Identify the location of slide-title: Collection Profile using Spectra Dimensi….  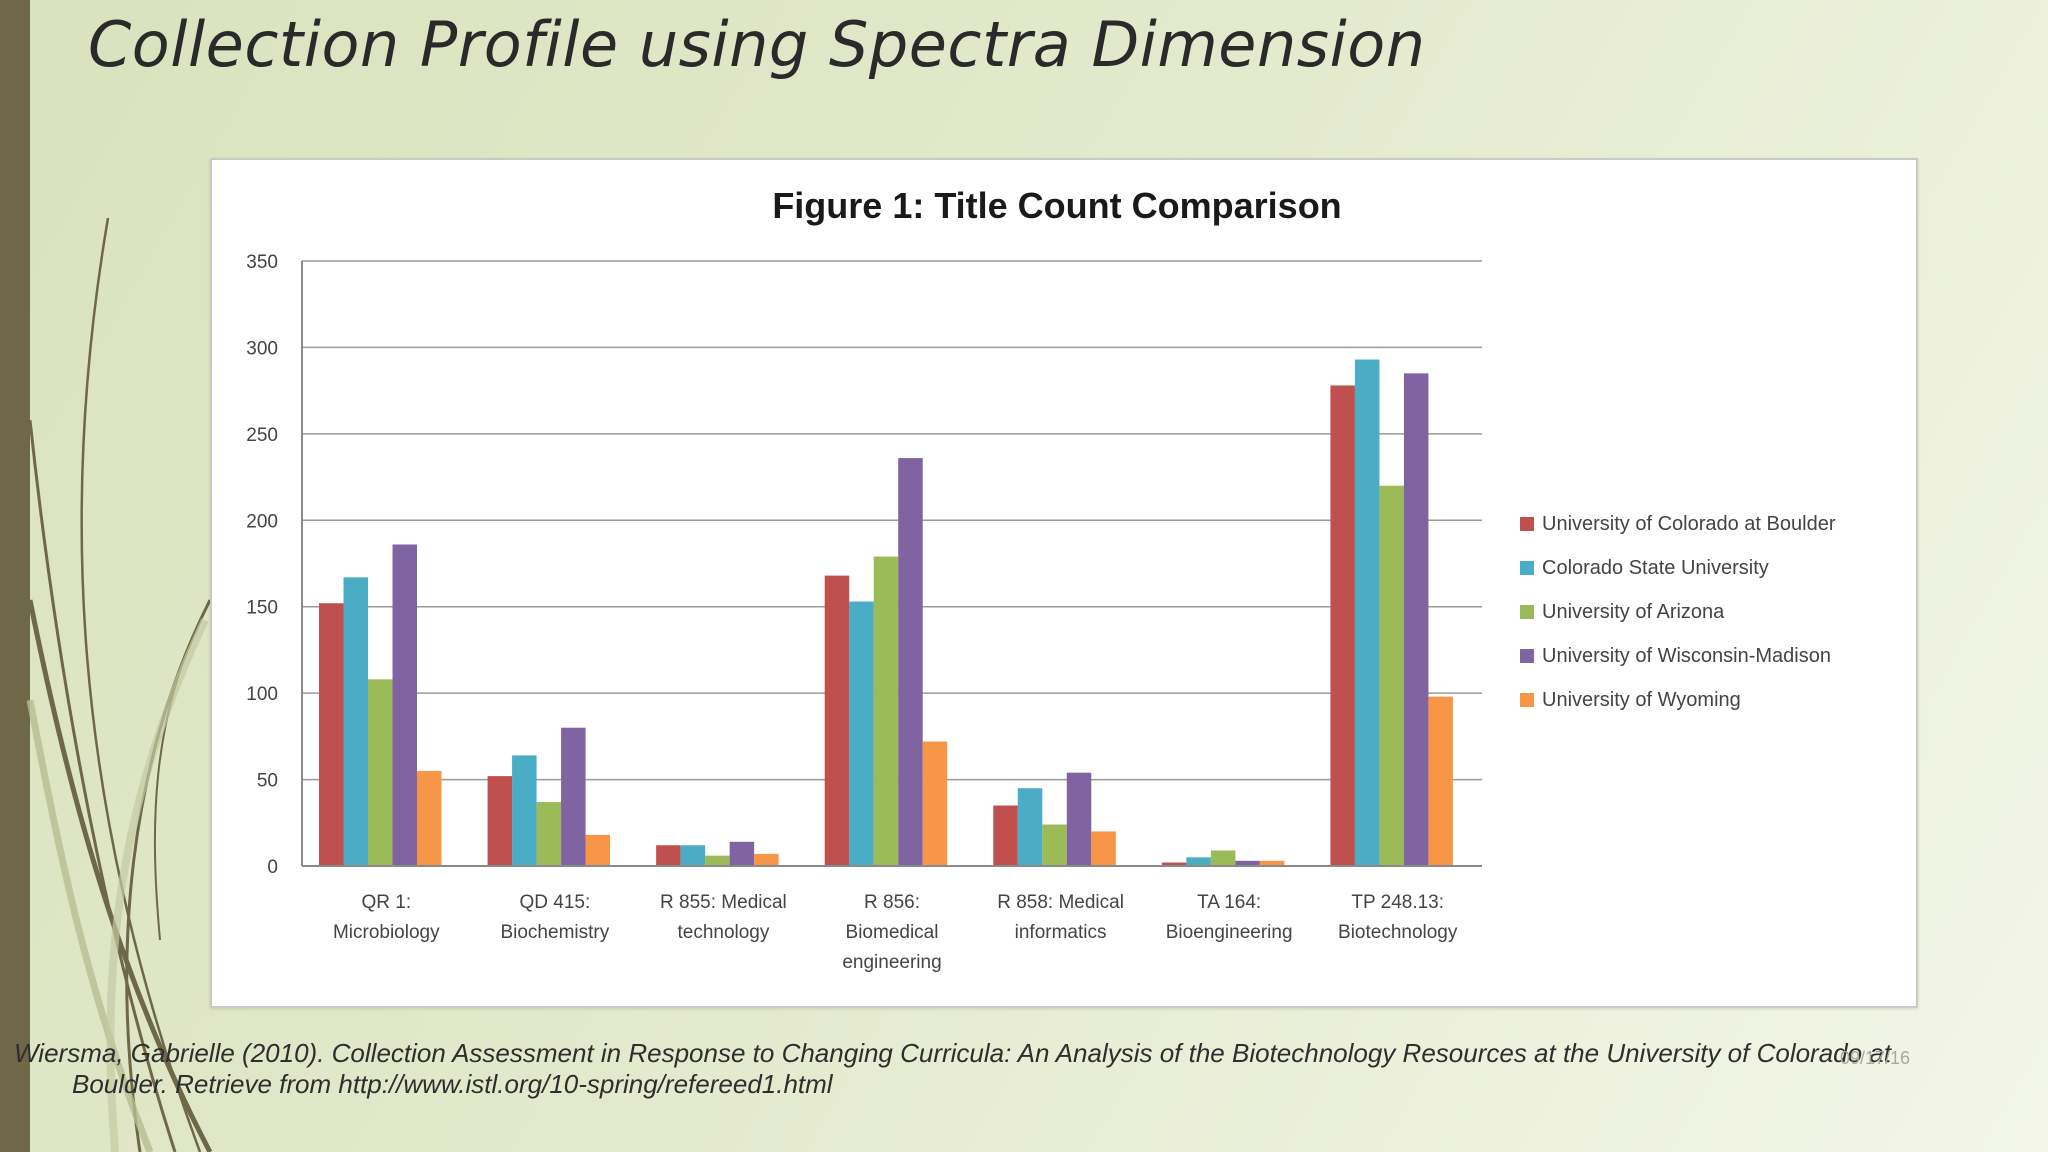
(757, 44).